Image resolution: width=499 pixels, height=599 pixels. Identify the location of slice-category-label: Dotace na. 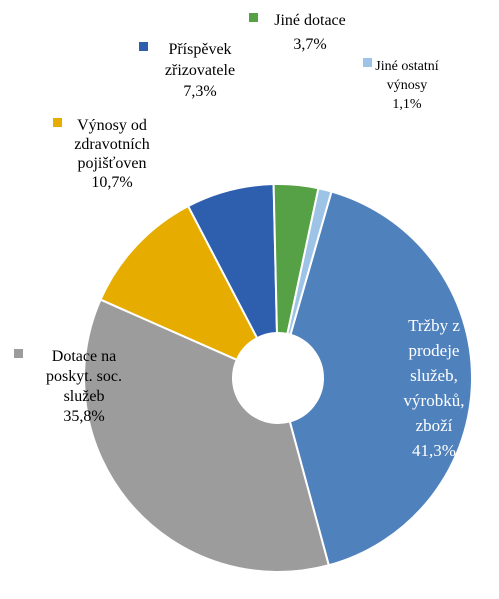
(84, 356).